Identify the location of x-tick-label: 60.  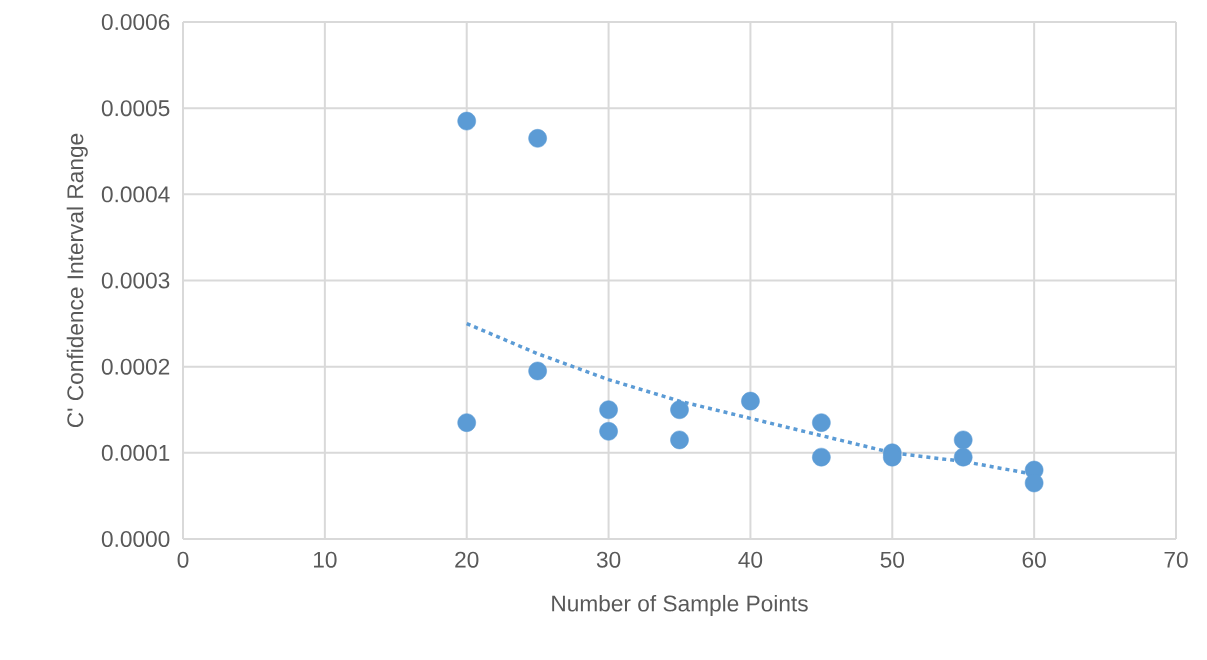
(1034, 559).